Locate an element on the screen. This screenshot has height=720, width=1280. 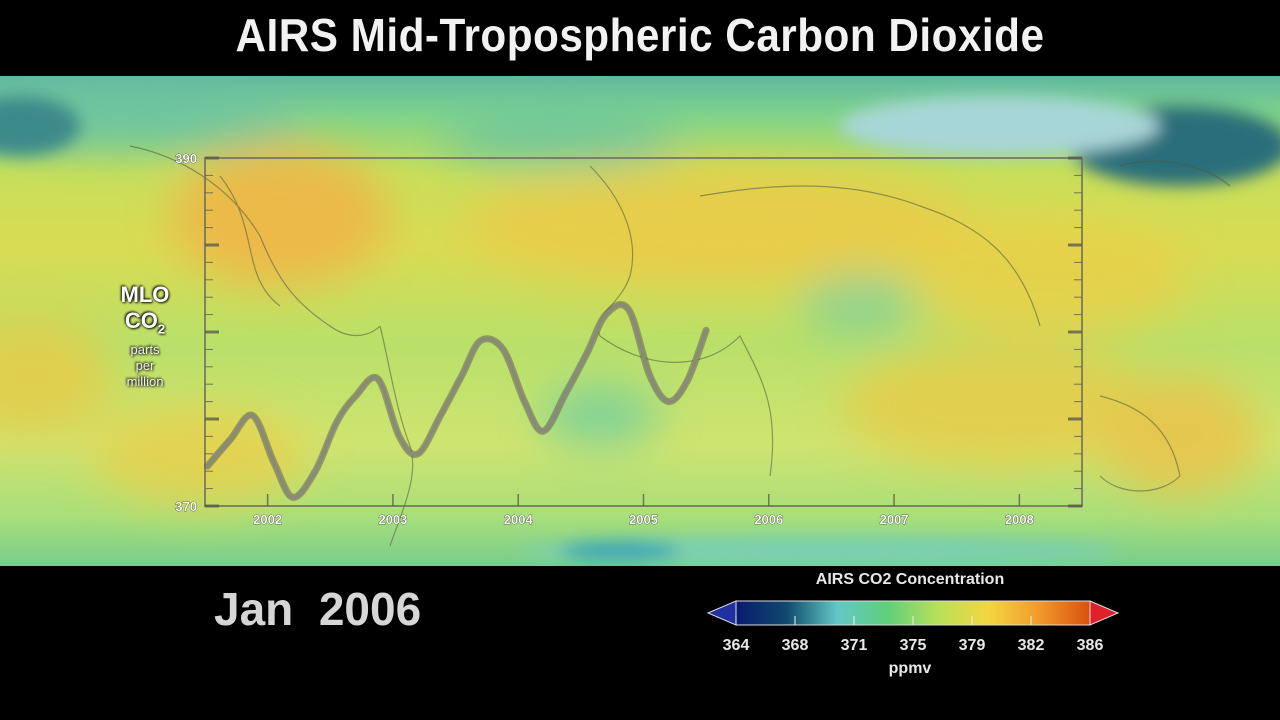
colorbar-unit: ppmv is located at coordinates (910, 668).